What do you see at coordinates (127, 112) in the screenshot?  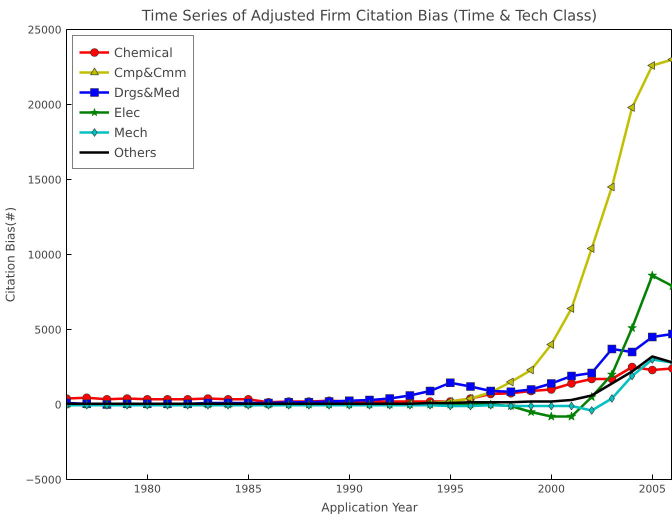 I see `legend-label: Elec` at bounding box center [127, 112].